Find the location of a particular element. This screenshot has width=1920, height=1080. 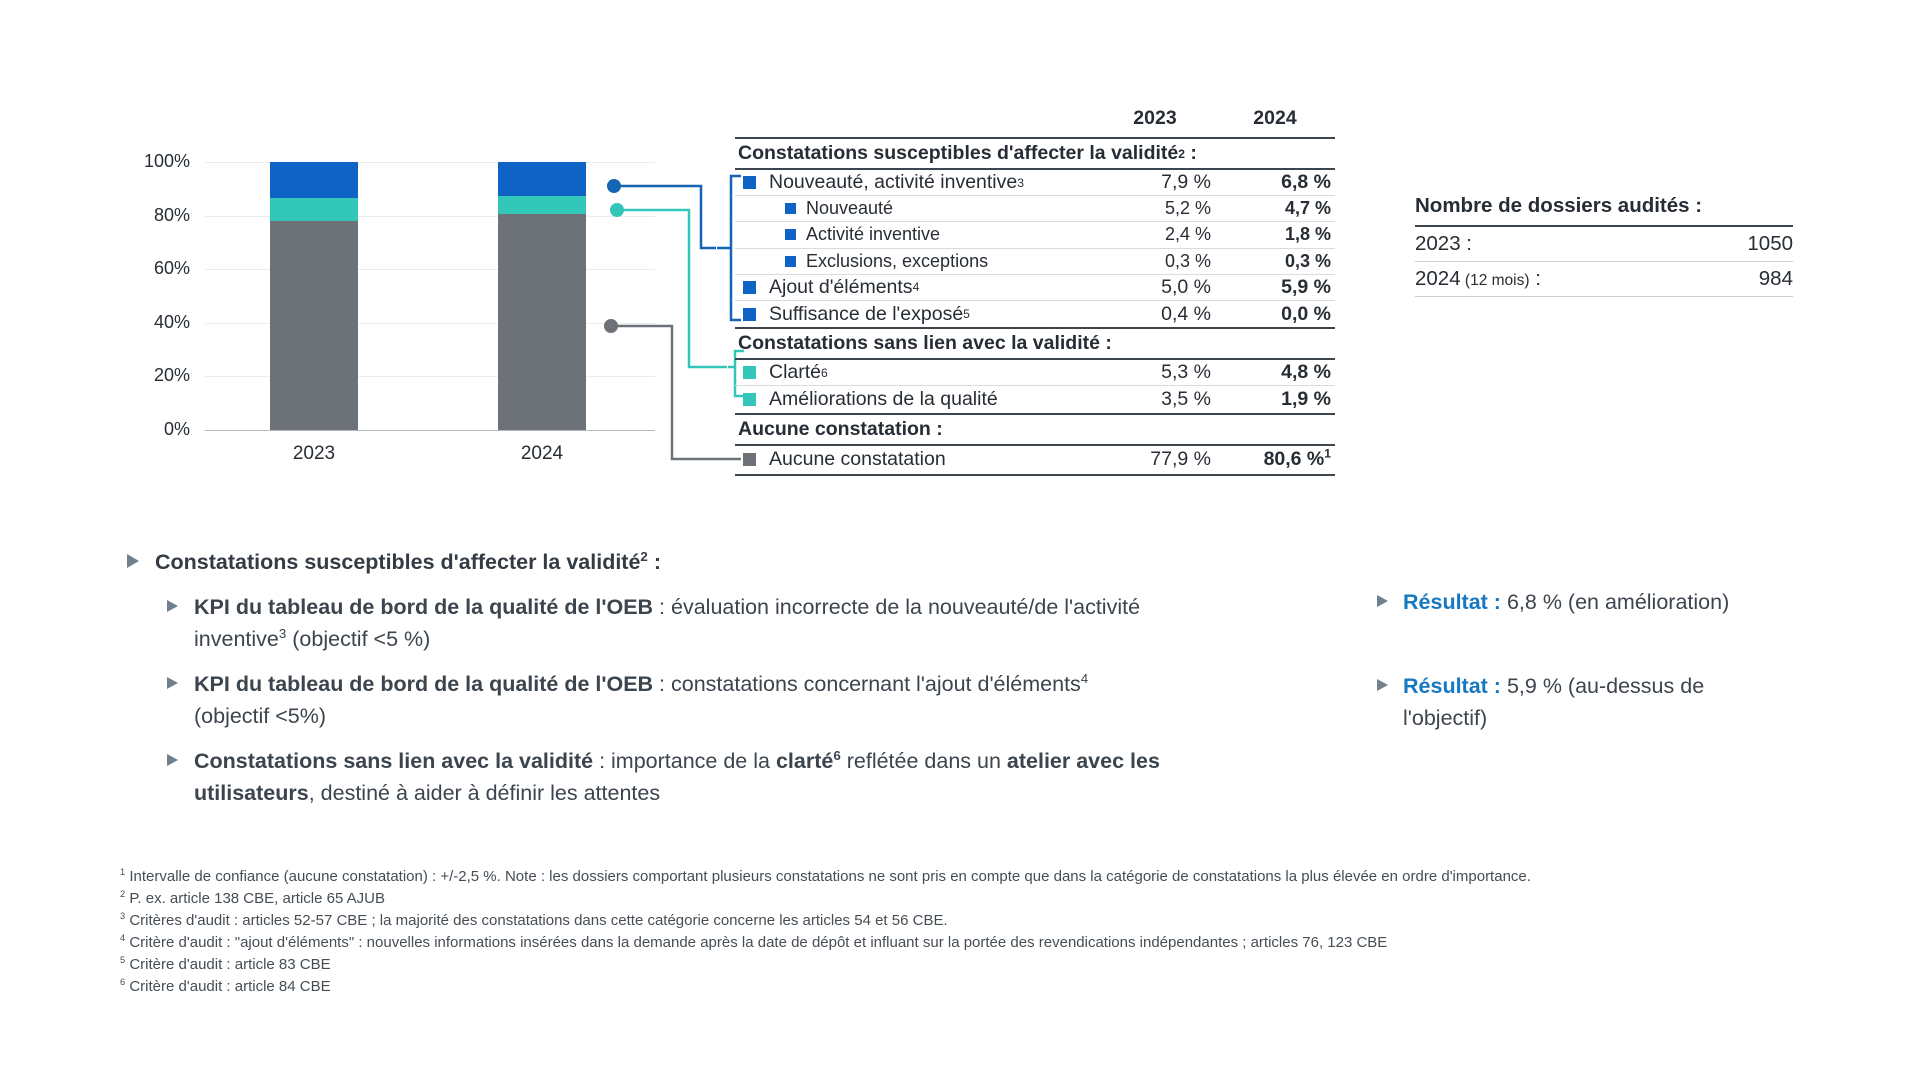

row-label: Ajout d'éléments is located at coordinates (841, 286).